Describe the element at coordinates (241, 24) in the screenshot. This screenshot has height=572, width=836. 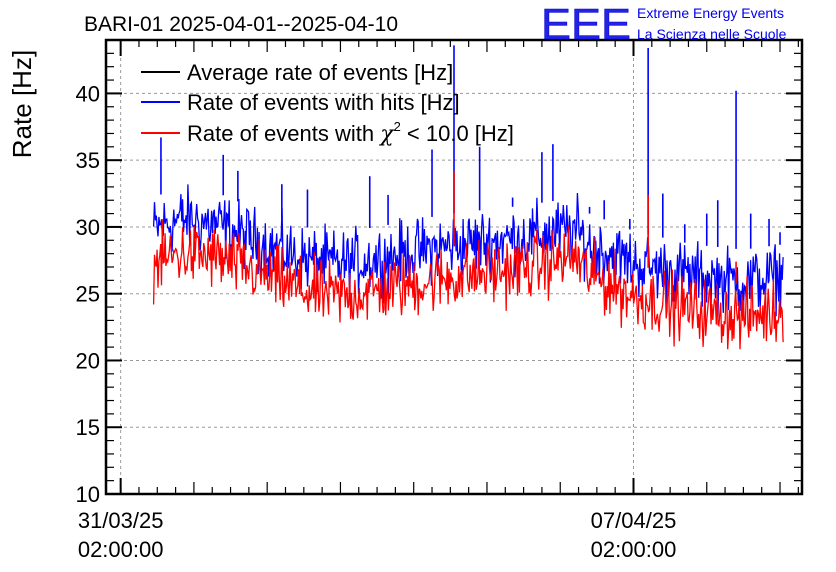
I see `chart-title: BARI-01 2025-04-01--2025-04-10` at that location.